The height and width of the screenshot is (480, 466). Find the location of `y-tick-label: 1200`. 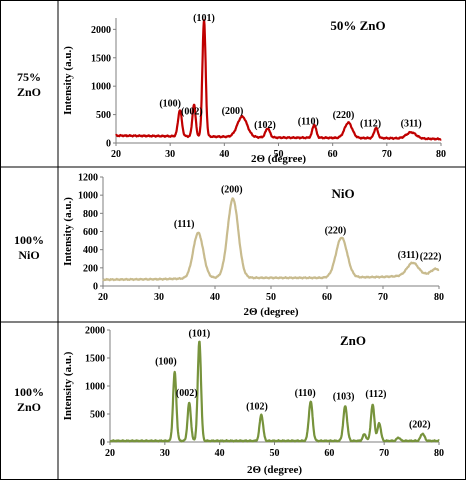

y-tick-label: 1200 is located at coordinates (88, 178).